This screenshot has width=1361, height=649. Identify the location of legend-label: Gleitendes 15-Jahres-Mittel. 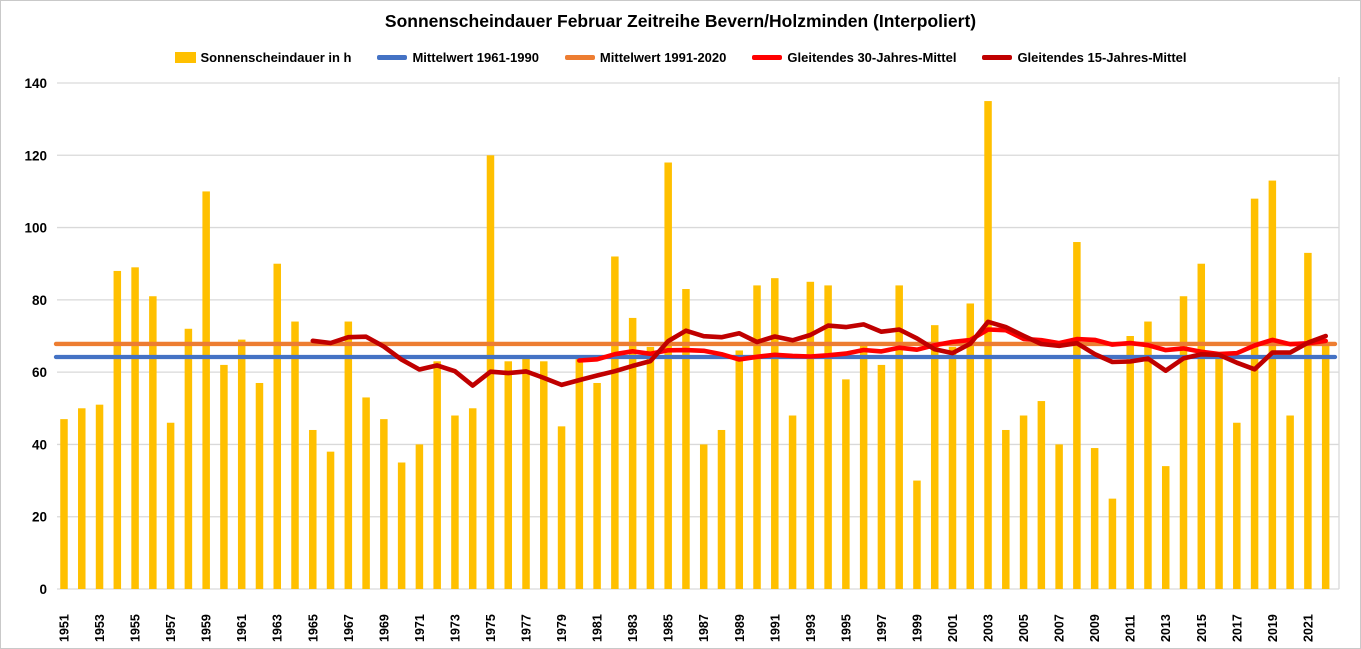
(1102, 57).